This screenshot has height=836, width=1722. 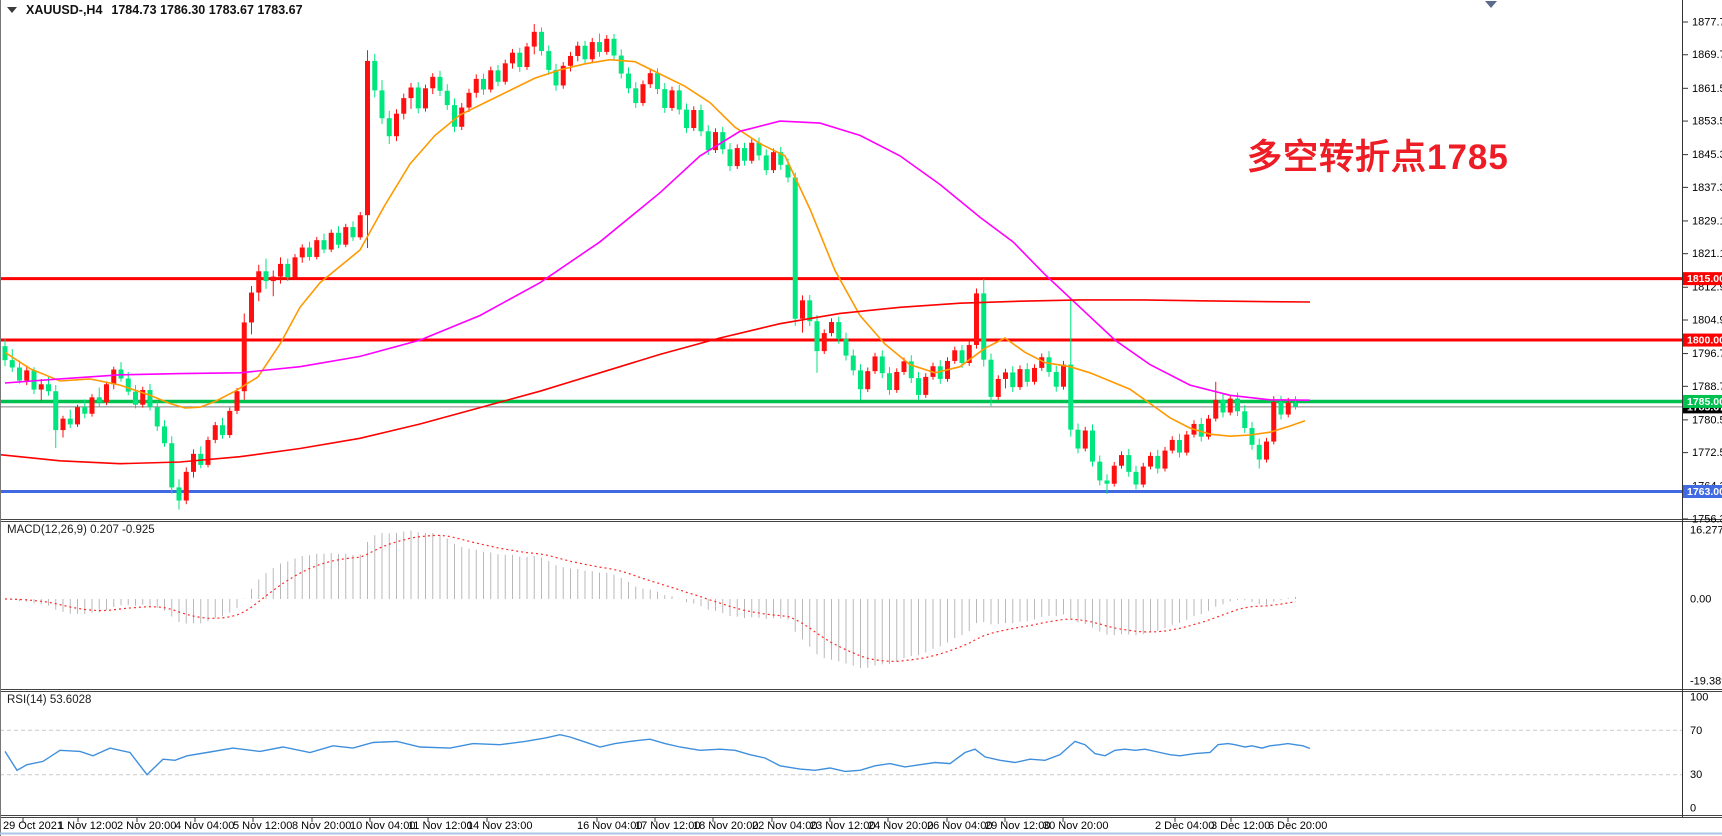 What do you see at coordinates (81, 530) in the screenshot?
I see `macd-indicator-label: MACD(12,26,9) 0.207 -0.925` at bounding box center [81, 530].